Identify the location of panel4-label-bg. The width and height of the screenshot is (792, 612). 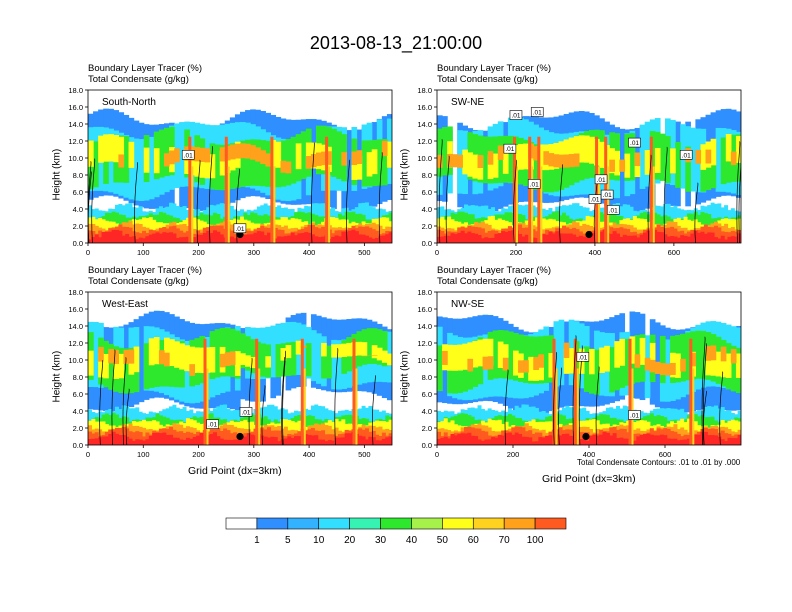
(465, 302).